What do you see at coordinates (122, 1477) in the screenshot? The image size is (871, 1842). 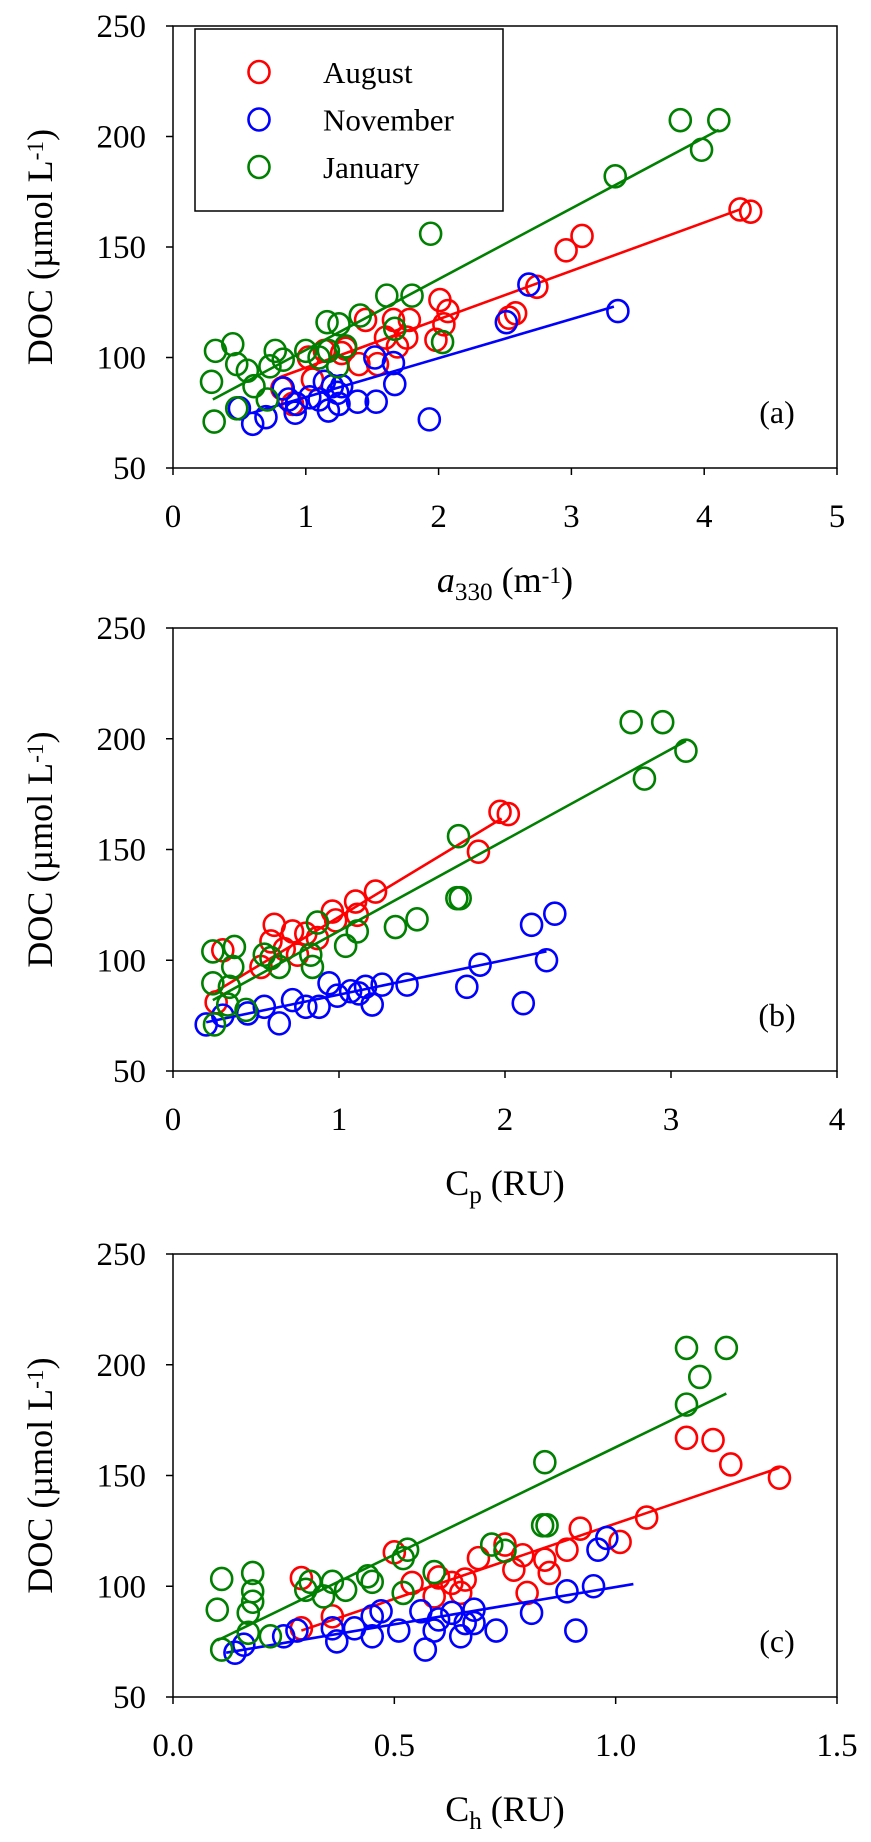 I see `y-tick-label: 150` at bounding box center [122, 1477].